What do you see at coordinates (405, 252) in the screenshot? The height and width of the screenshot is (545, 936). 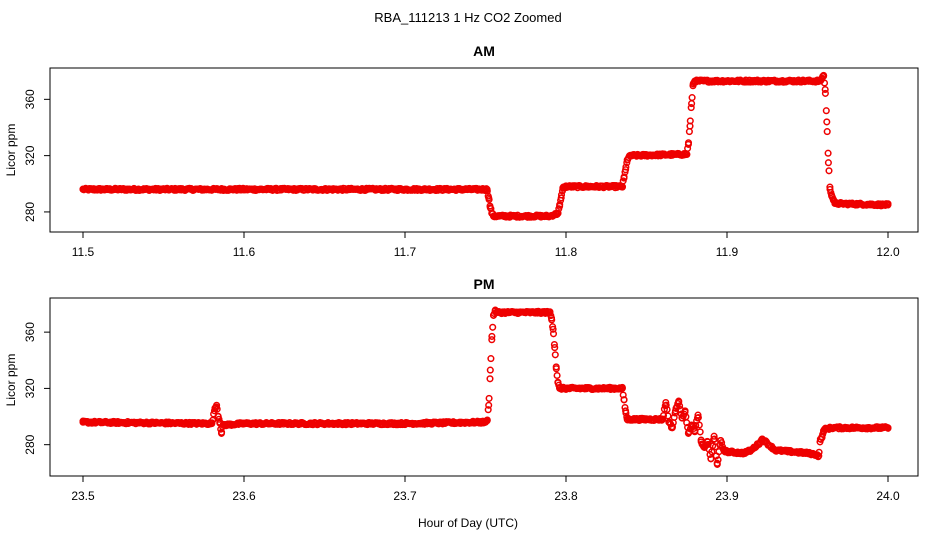 I see `am-x-tick-label: 11.7` at bounding box center [405, 252].